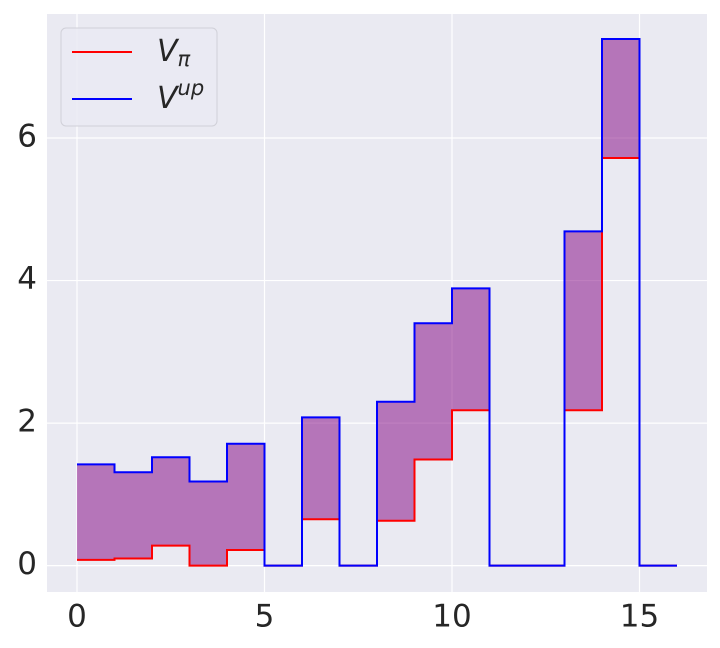  Describe the element at coordinates (27, 137) in the screenshot. I see `y-tick-label: 6` at that location.